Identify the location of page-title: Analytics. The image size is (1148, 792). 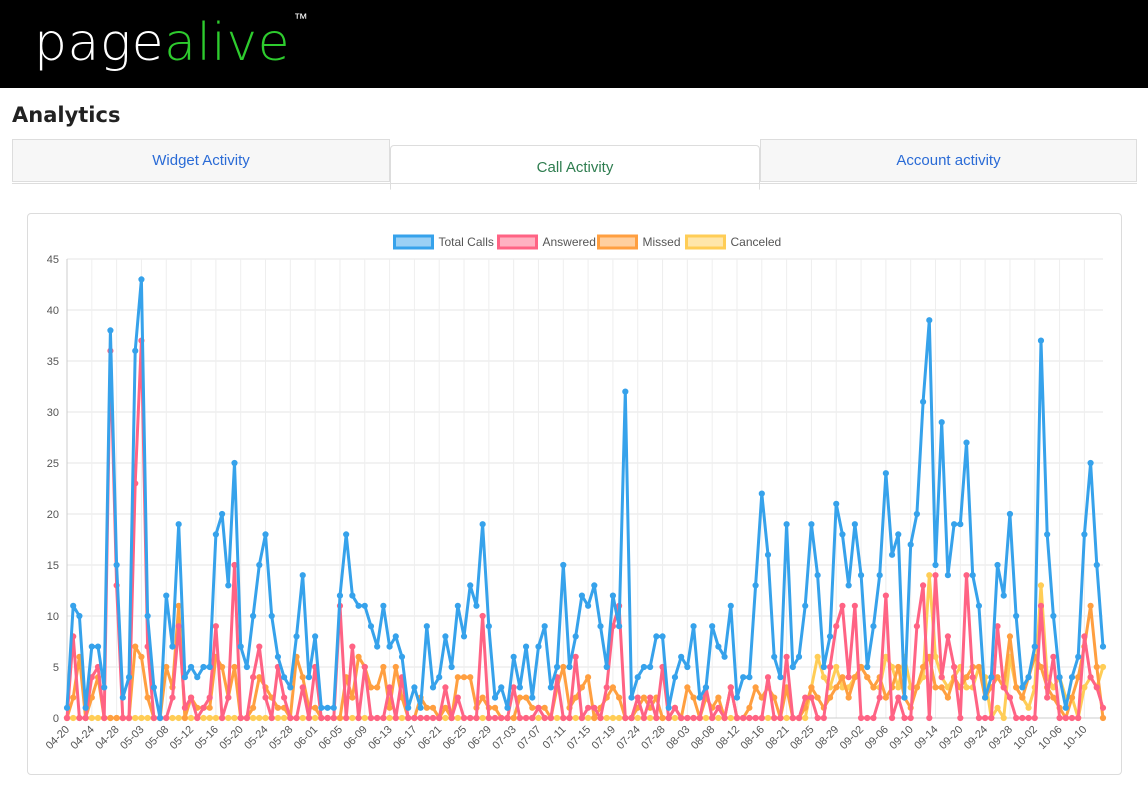
(66, 115).